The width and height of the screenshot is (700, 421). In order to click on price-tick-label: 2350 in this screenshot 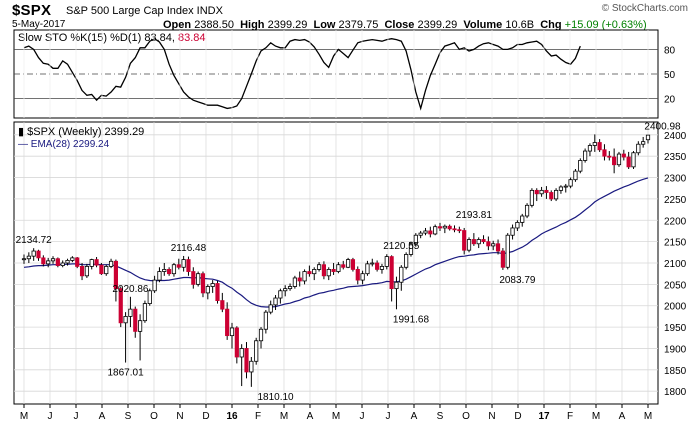, I will do `click(675, 157)`.